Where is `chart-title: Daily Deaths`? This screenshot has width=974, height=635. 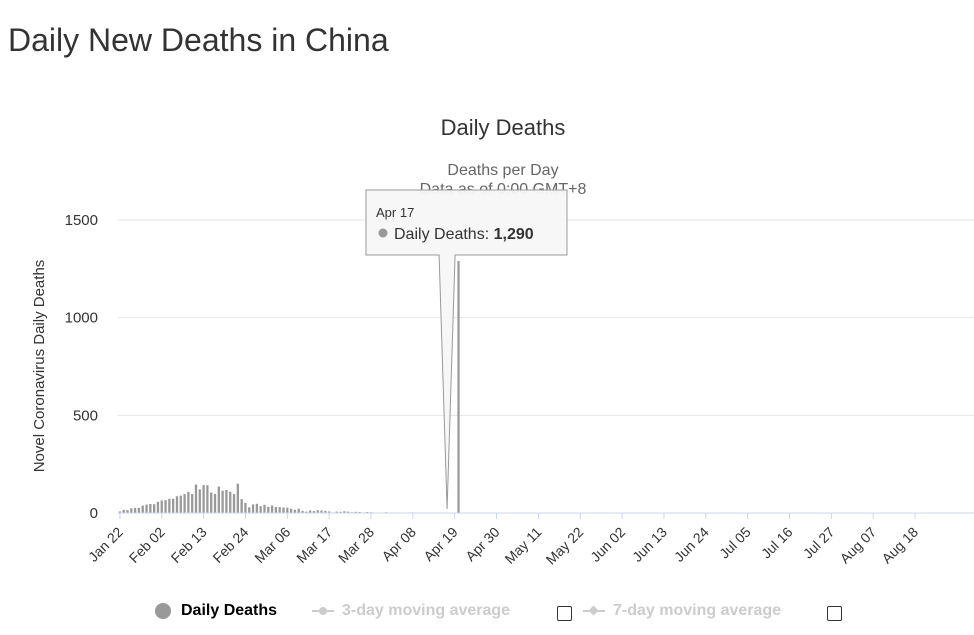 chart-title: Daily Deaths is located at coordinates (503, 127).